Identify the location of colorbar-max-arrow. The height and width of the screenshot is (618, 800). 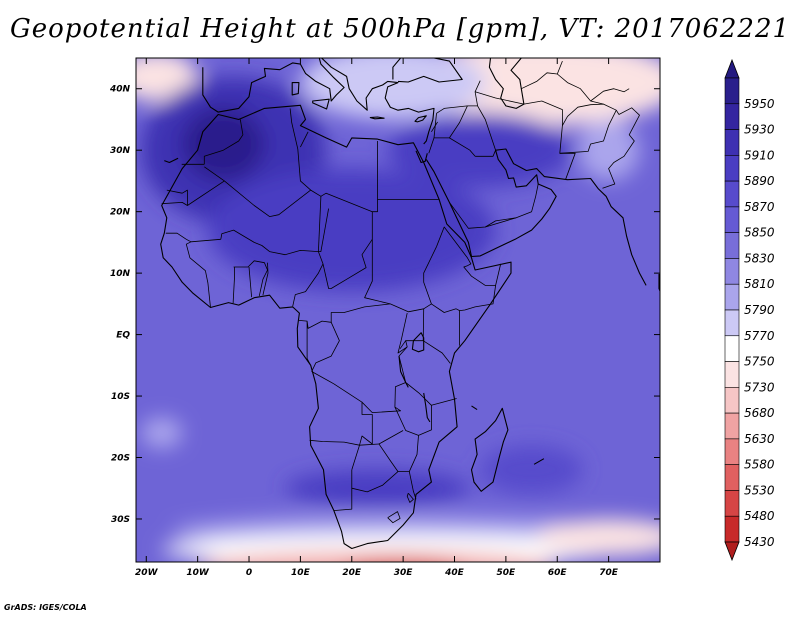
(732, 68).